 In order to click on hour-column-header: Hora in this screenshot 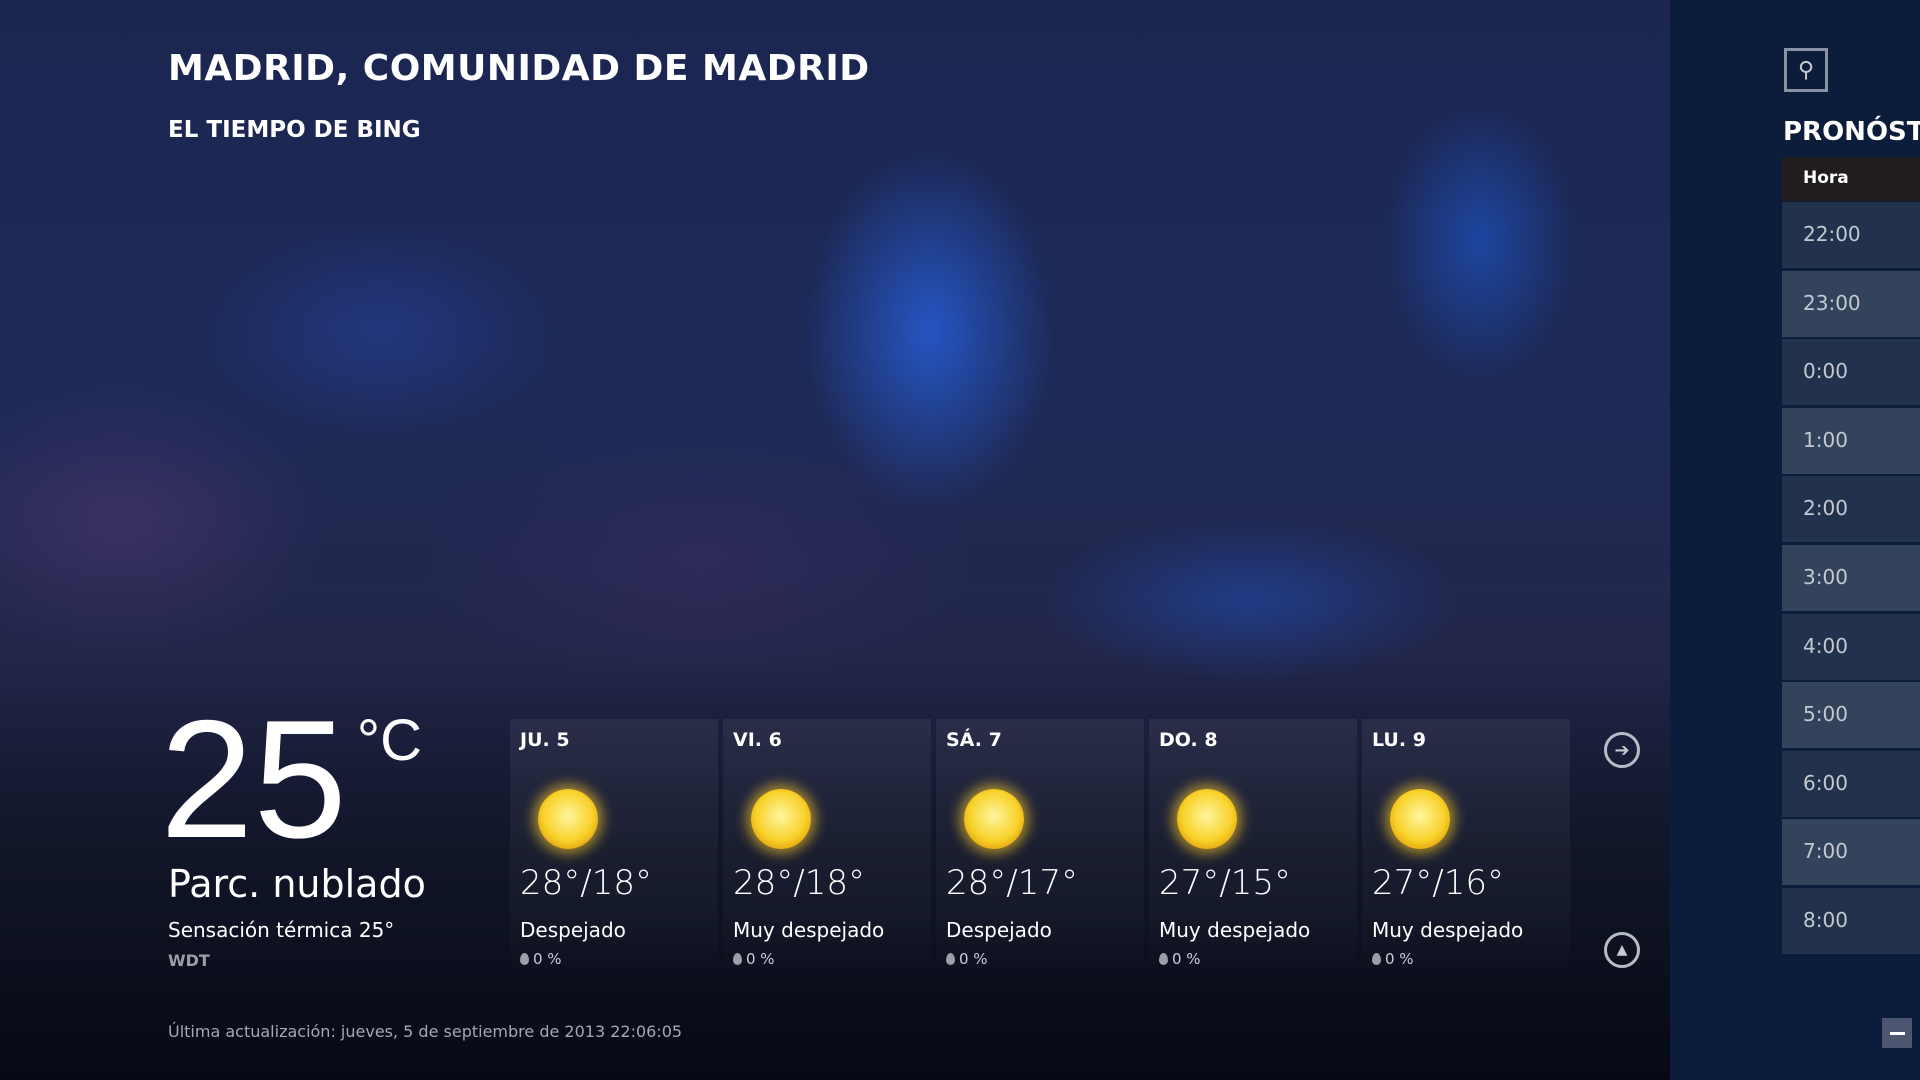, I will do `click(1851, 179)`.